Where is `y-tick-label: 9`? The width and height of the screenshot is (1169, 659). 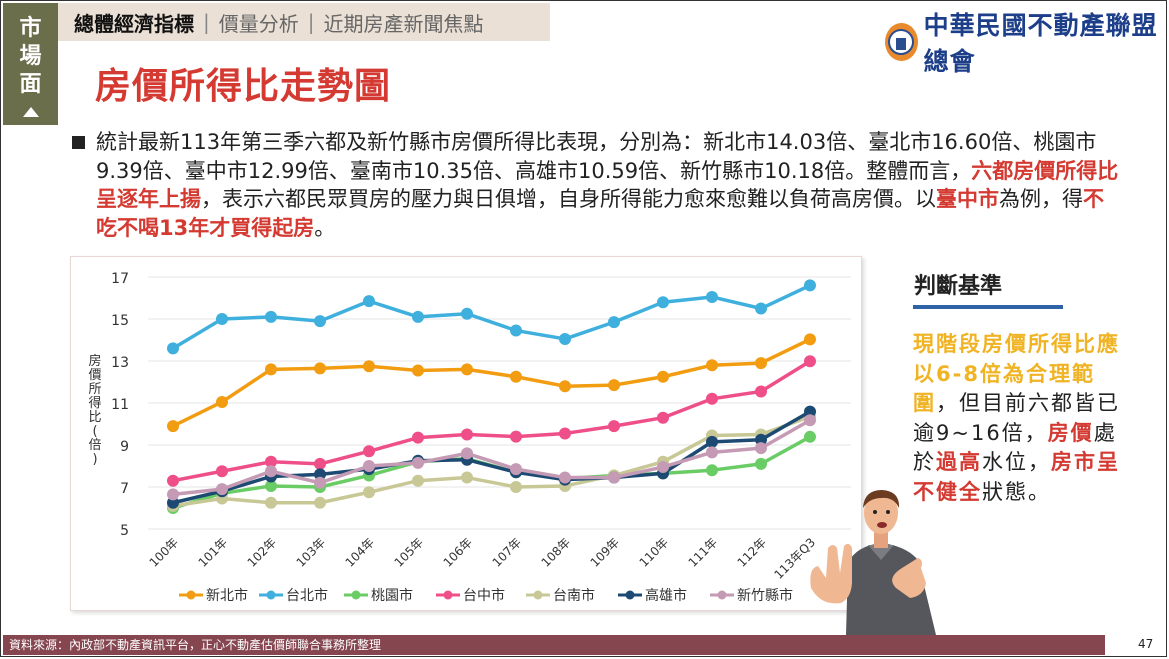
y-tick-label: 9 is located at coordinates (124, 447).